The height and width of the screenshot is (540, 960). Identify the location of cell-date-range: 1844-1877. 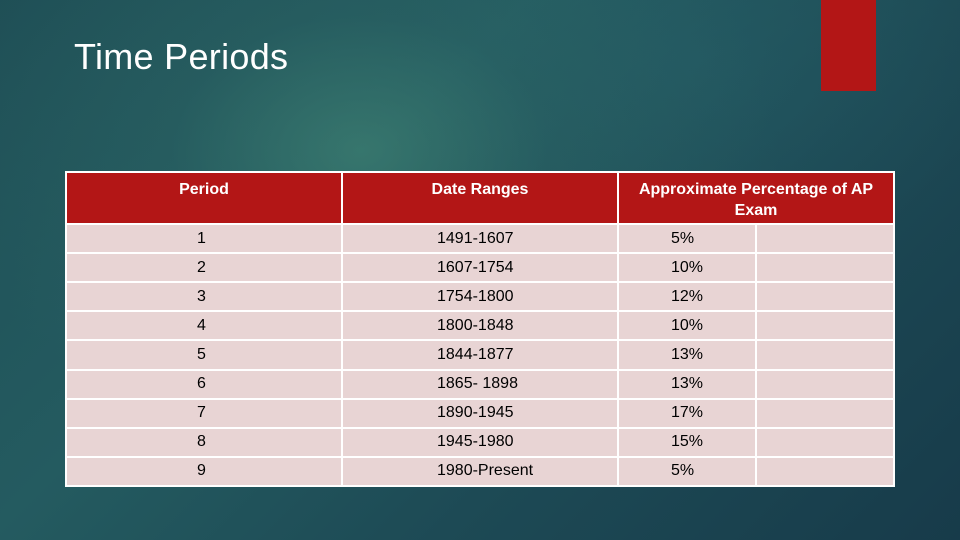
(480, 355).